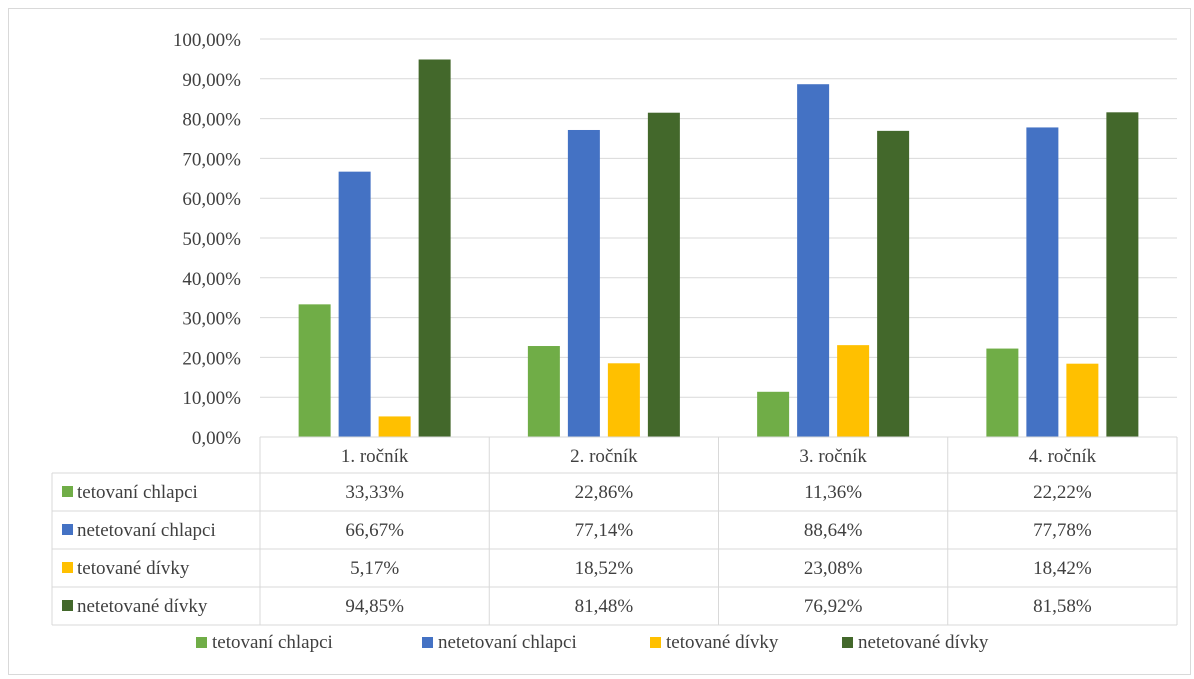  What do you see at coordinates (604, 530) in the screenshot?
I see `data-cell: 77,14%` at bounding box center [604, 530].